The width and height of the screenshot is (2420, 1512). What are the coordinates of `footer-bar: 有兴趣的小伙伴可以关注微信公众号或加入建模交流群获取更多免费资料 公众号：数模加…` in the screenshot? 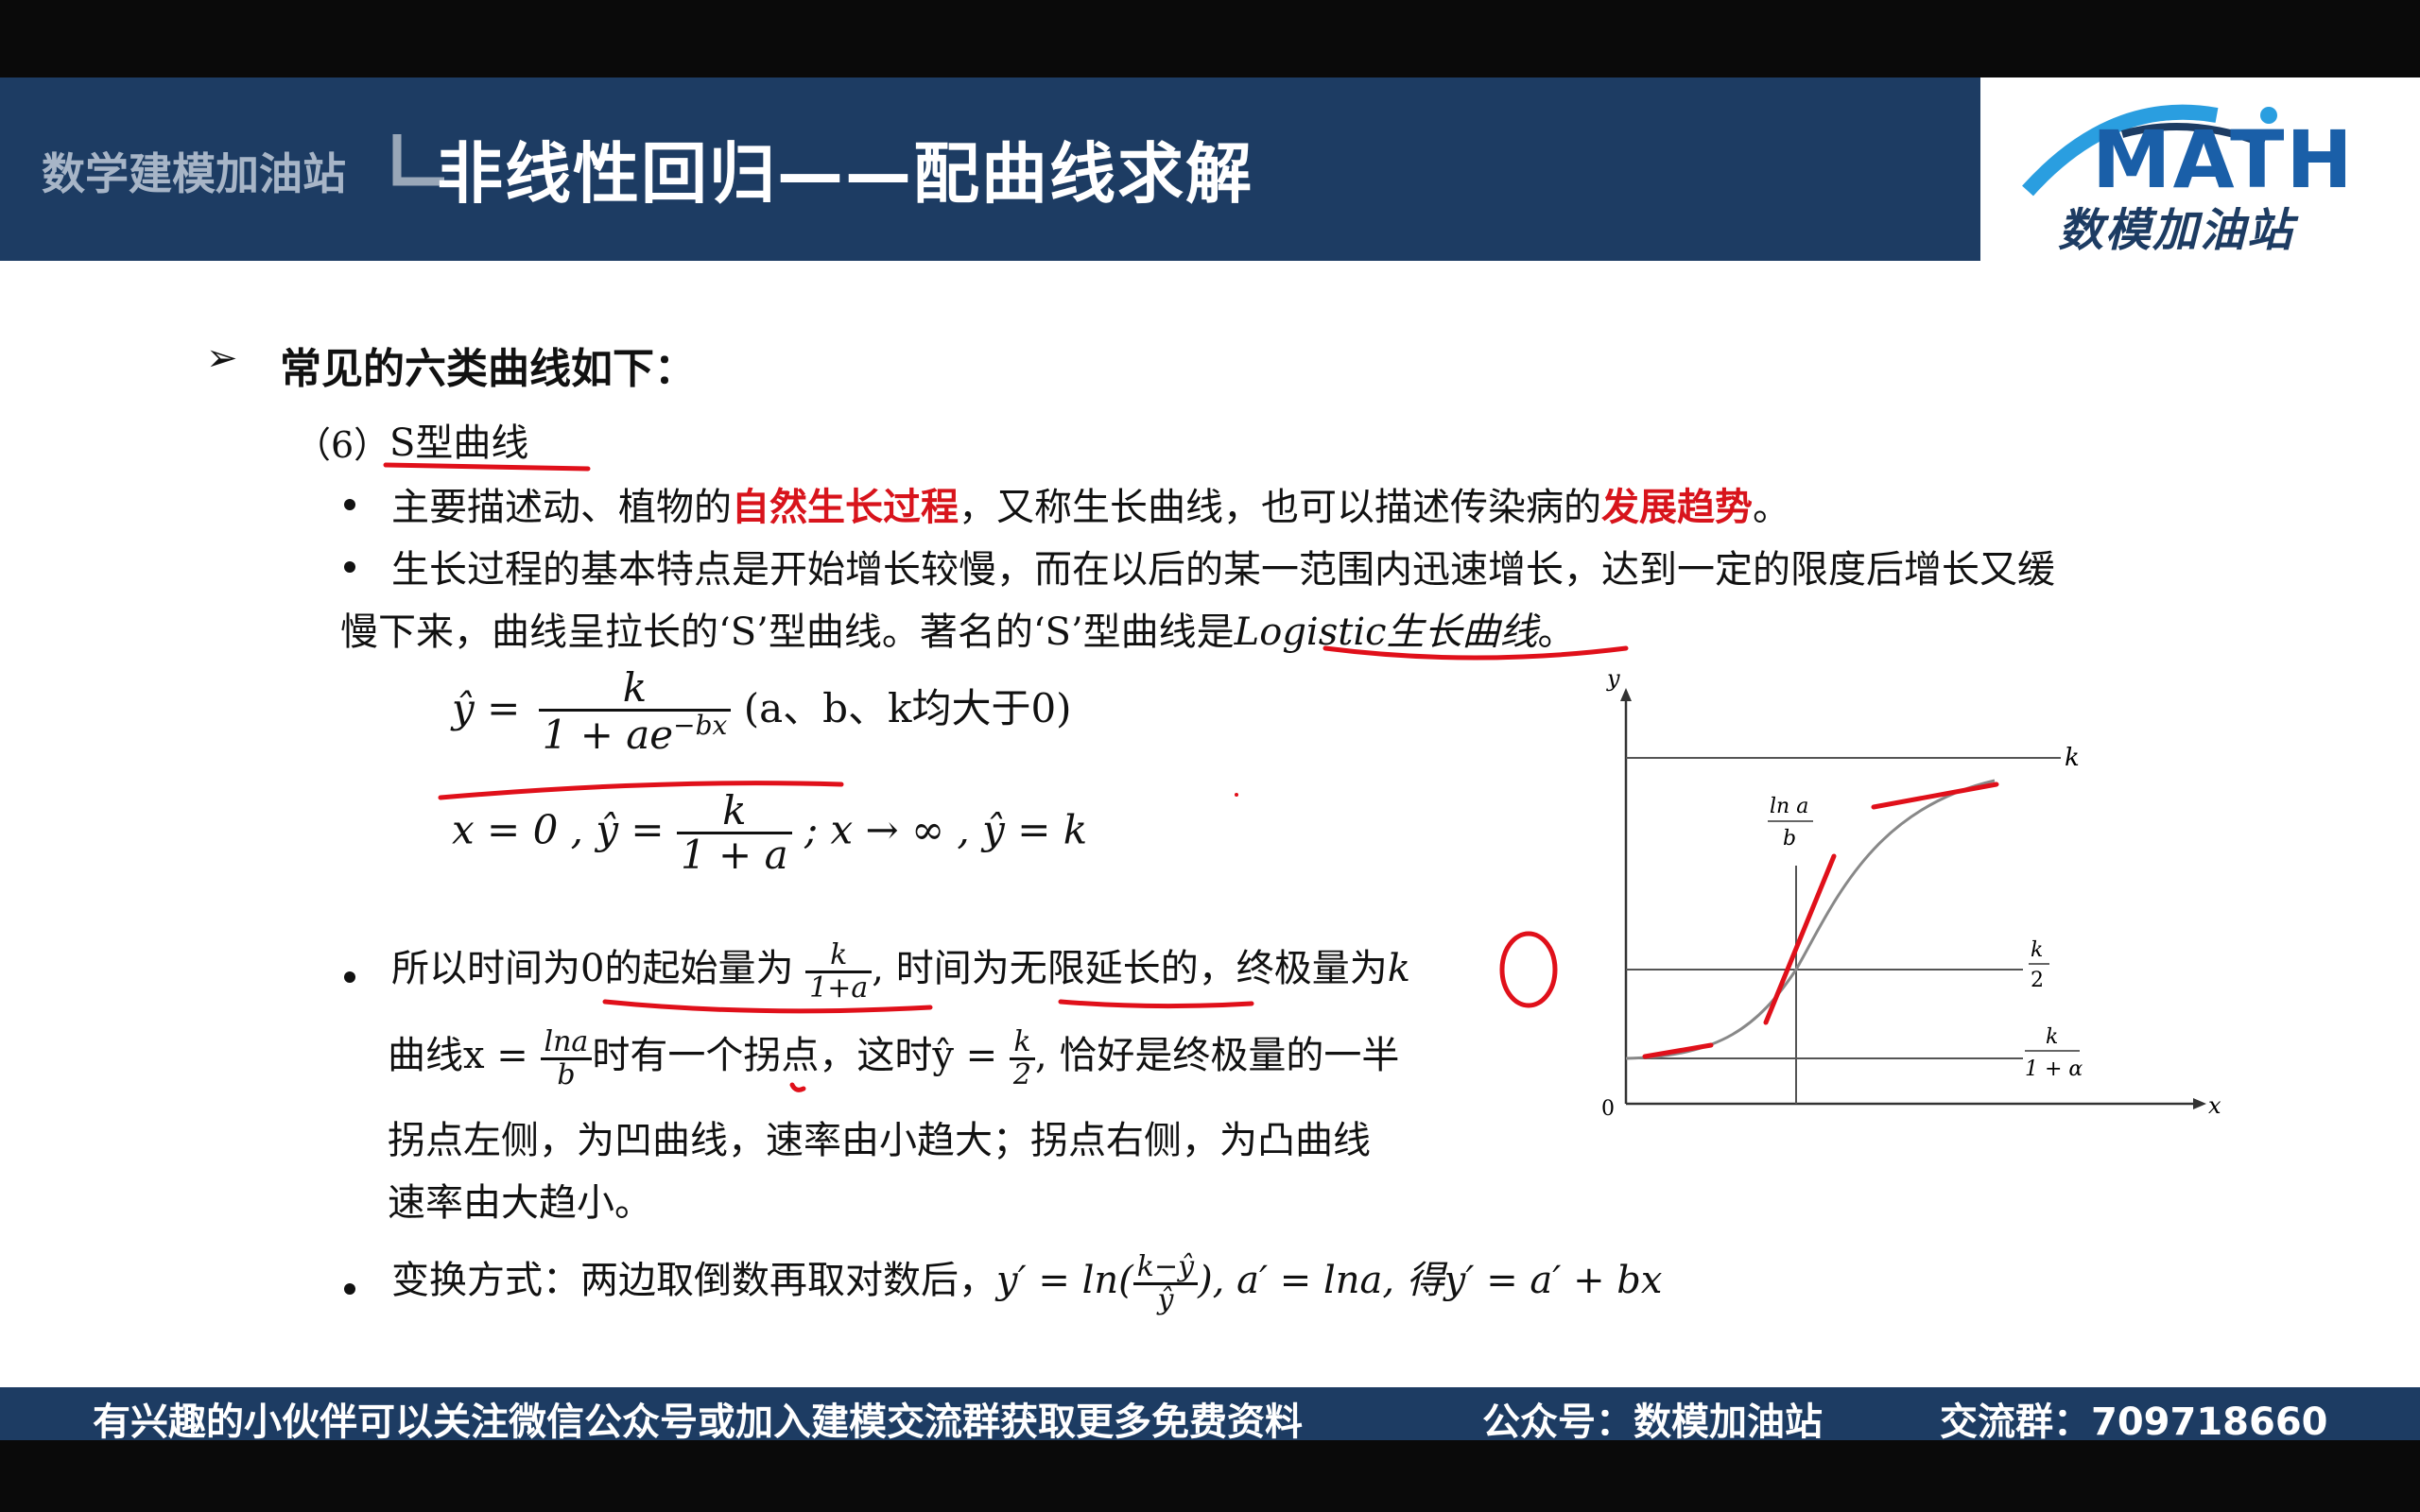 It's located at (1210, 1415).